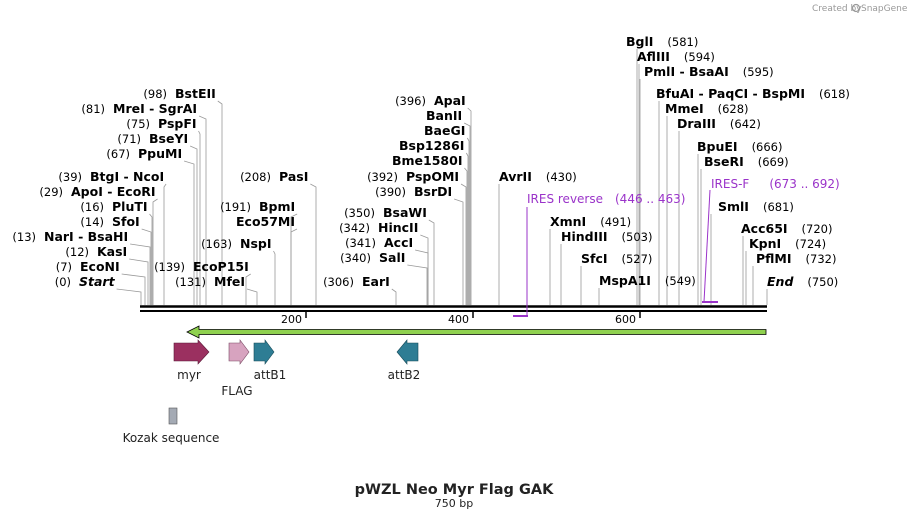  What do you see at coordinates (719, 123) in the screenshot?
I see `site-draiii: DraIII (642)` at bounding box center [719, 123].